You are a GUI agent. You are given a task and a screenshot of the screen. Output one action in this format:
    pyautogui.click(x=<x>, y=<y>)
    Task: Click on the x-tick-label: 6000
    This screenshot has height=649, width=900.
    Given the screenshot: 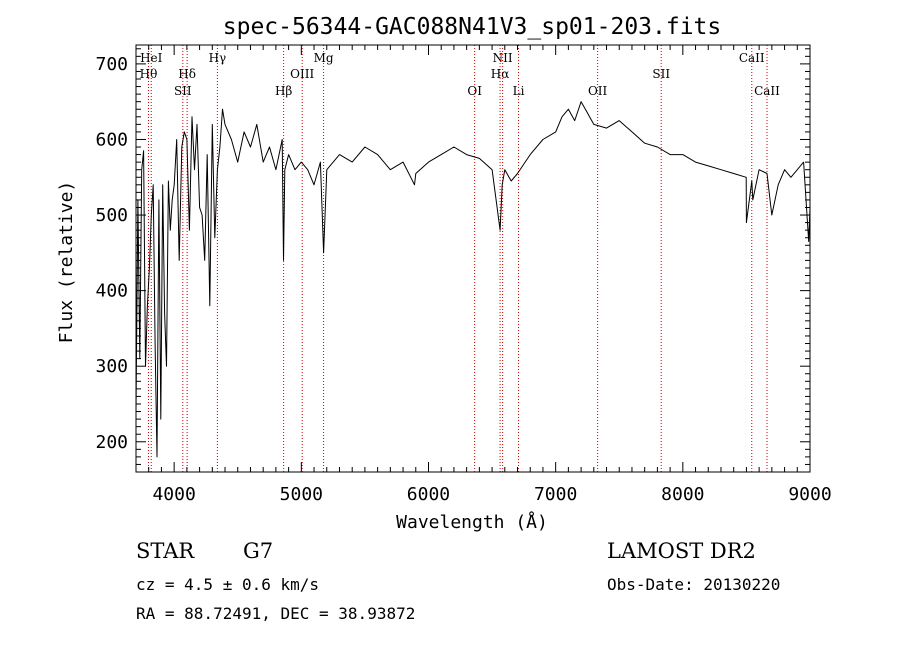 What is the action you would take?
    pyautogui.click(x=428, y=494)
    